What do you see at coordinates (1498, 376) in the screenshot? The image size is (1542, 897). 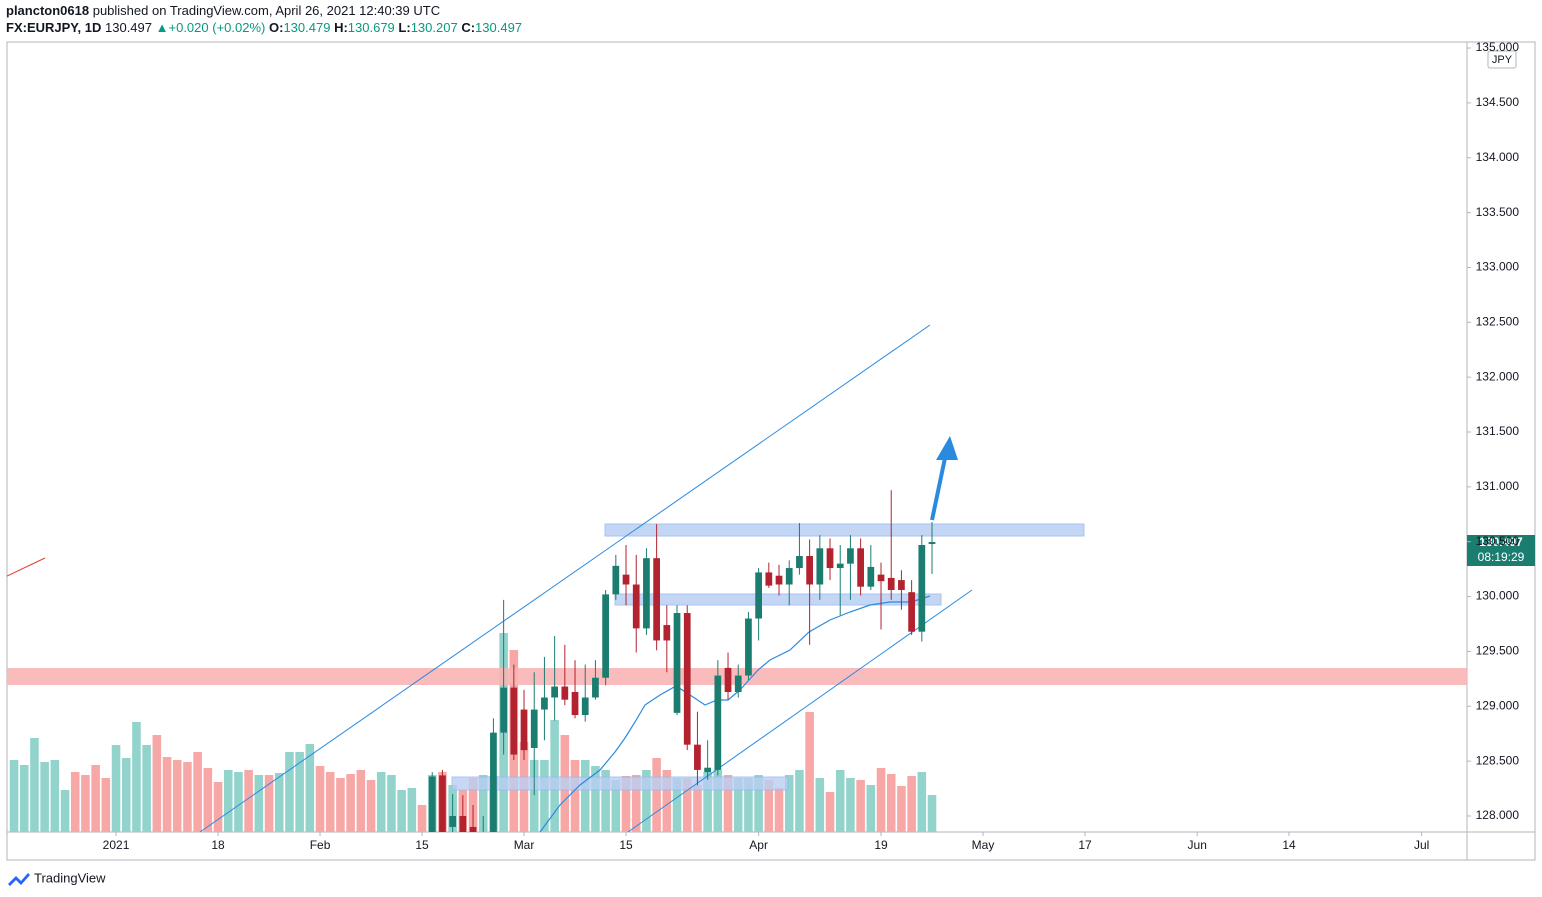 I see `y-tick-label: 132.000` at bounding box center [1498, 376].